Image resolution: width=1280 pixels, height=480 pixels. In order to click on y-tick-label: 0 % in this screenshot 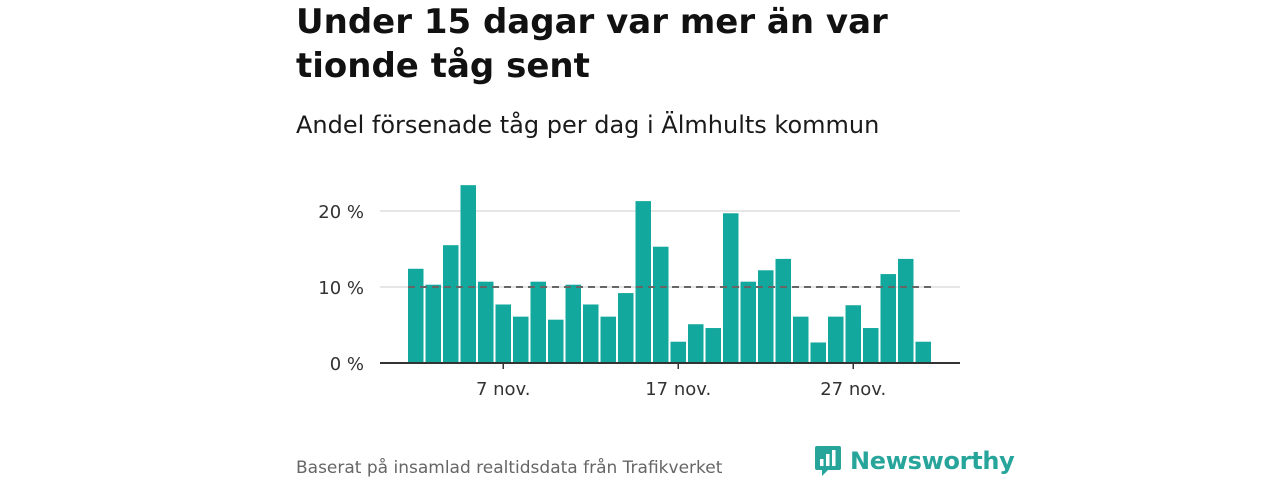, I will do `click(347, 364)`.